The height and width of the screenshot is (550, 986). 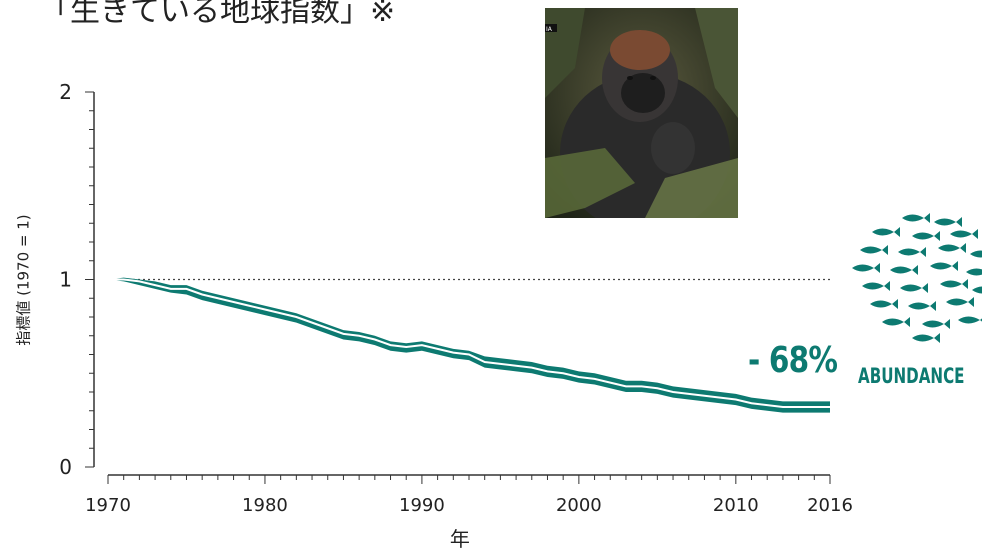 I want to click on x-tick-label: 1990, so click(x=422, y=505).